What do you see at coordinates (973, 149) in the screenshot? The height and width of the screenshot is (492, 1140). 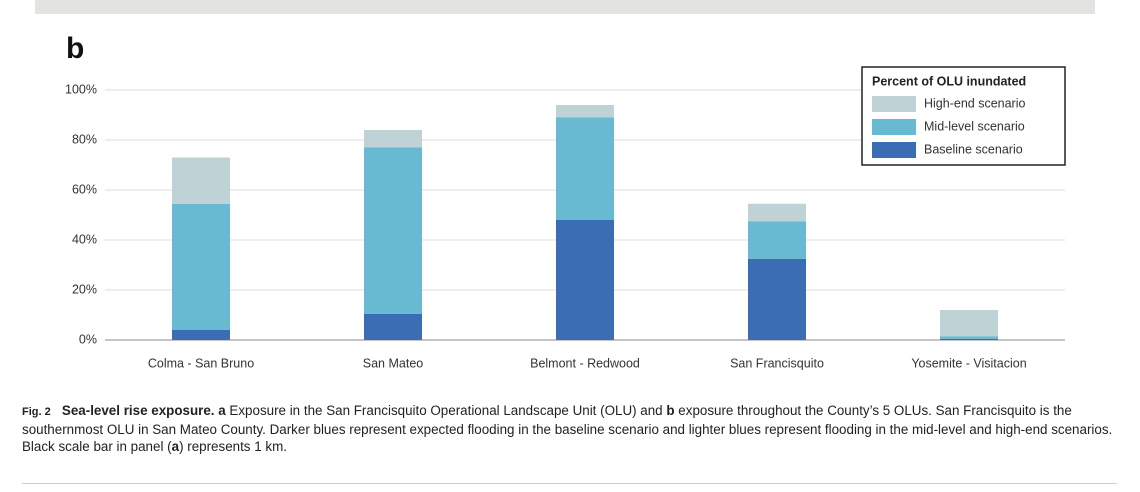 I see `legend-label: Baseline scenario` at bounding box center [973, 149].